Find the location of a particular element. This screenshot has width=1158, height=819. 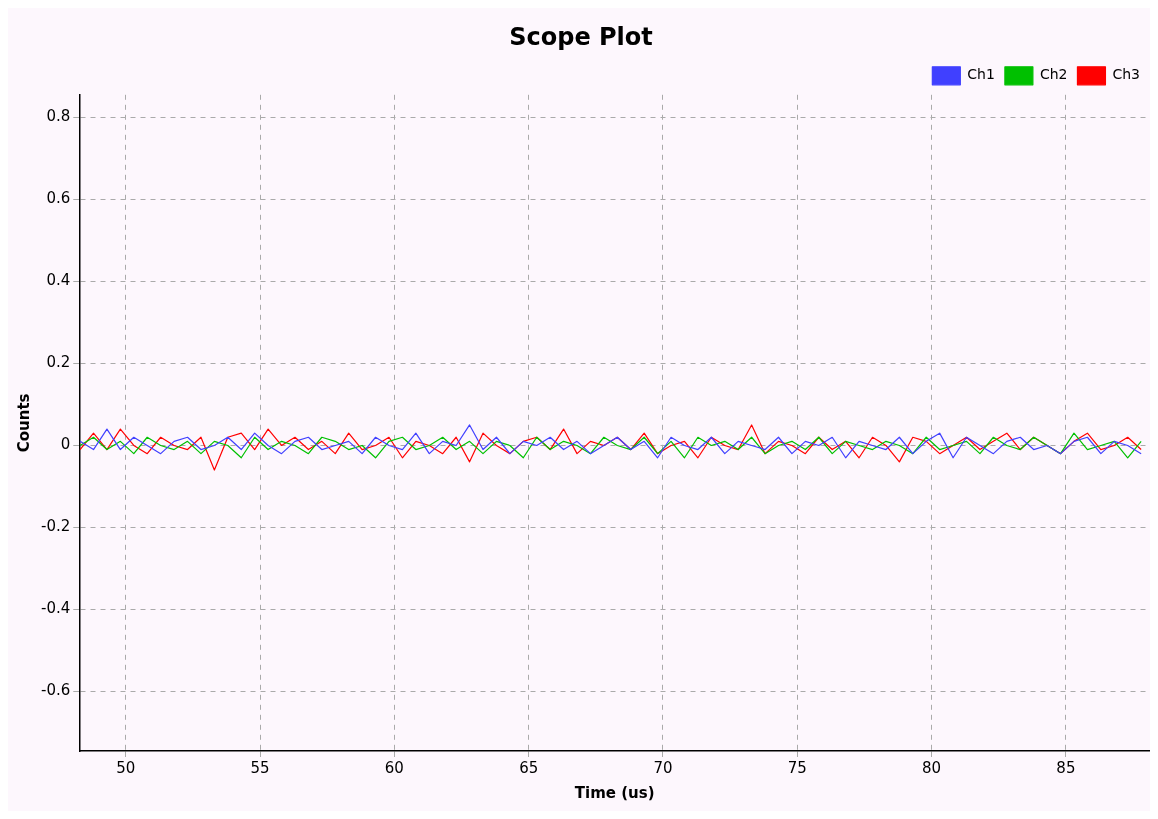

legend-label: Ch3 is located at coordinates (1126, 74).